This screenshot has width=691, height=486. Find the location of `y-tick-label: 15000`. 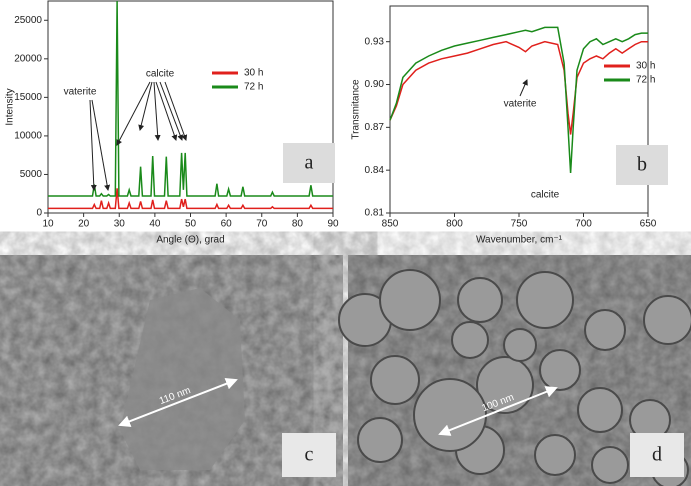

y-tick-label: 15000 is located at coordinates (28, 97).